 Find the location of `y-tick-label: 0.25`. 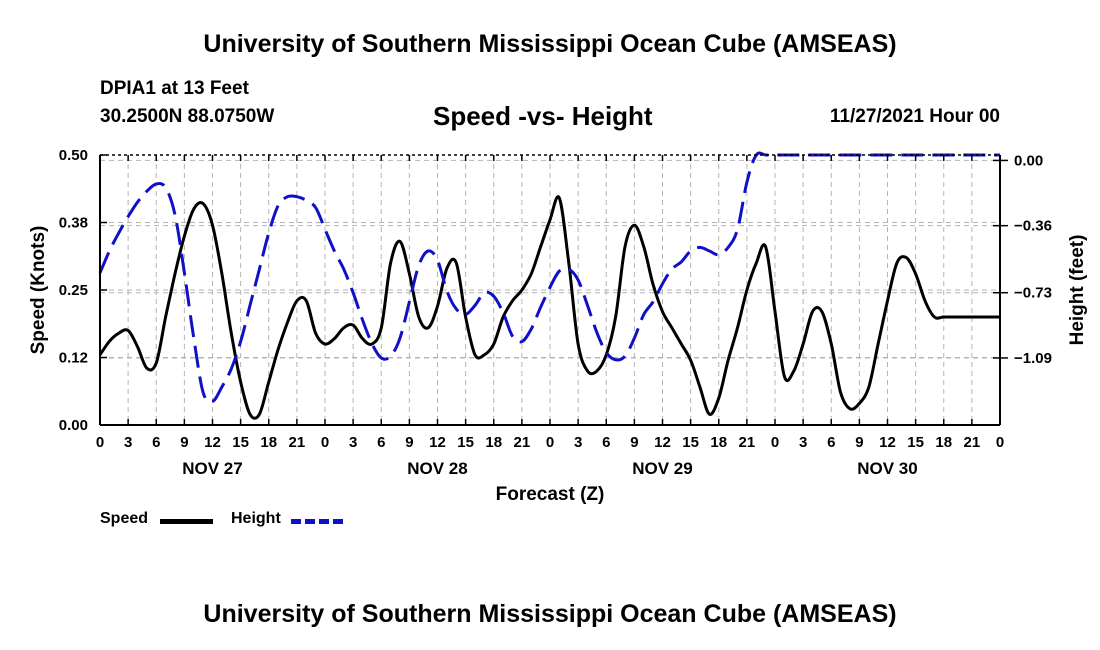

y-tick-label: 0.25 is located at coordinates (73, 290).